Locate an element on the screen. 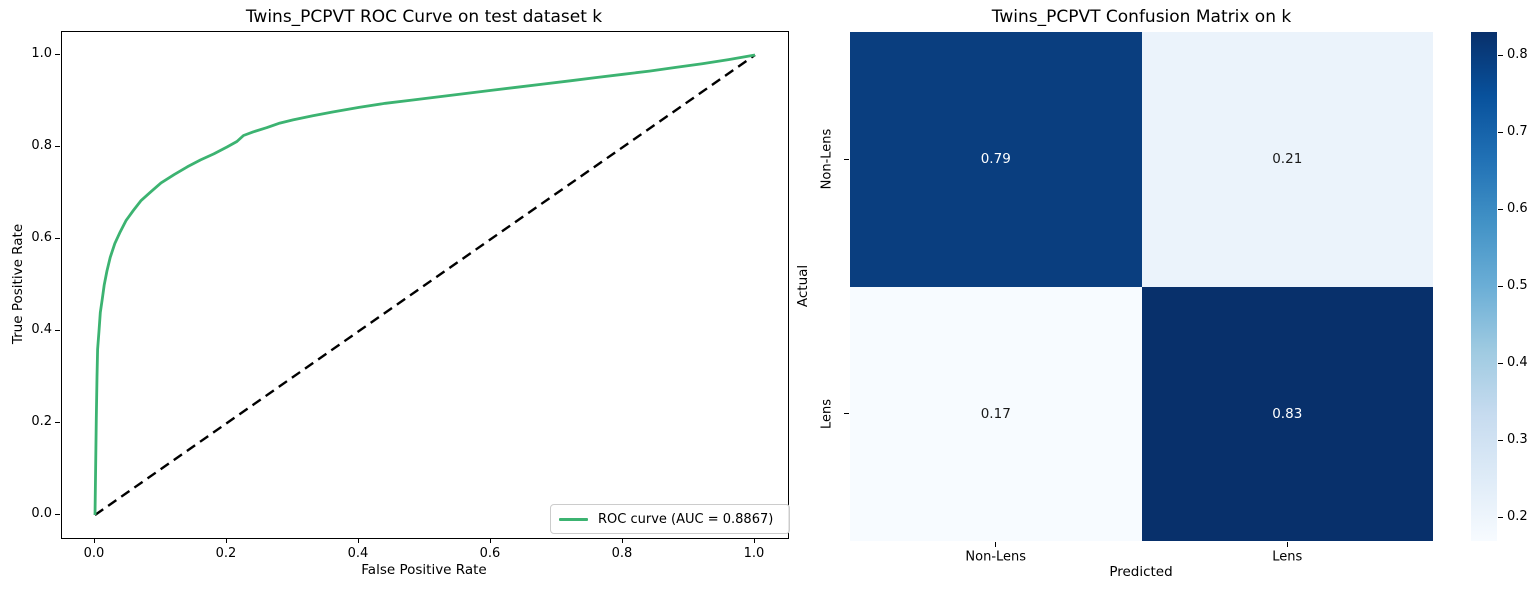  colorbar-tick-label: 0.2 is located at coordinates (1517, 517).